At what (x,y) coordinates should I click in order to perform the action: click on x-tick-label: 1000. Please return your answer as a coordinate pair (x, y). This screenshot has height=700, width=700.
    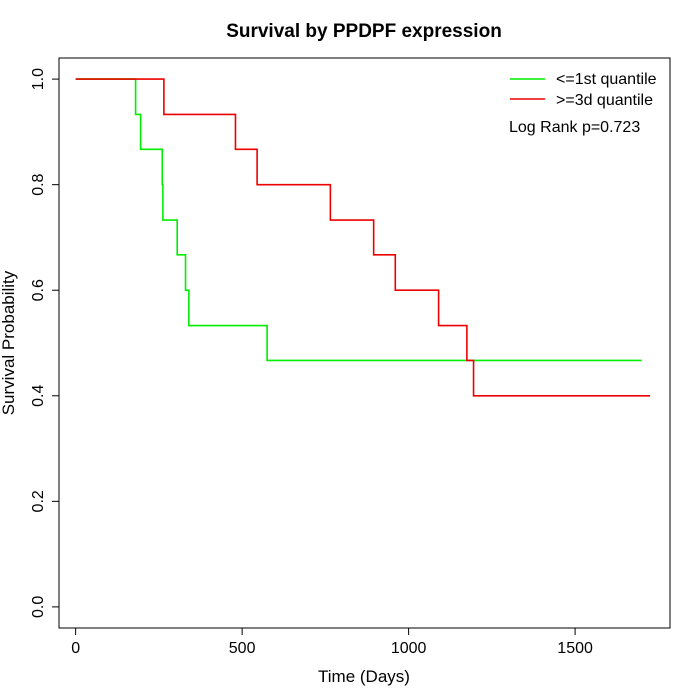
    Looking at the image, I should click on (409, 648).